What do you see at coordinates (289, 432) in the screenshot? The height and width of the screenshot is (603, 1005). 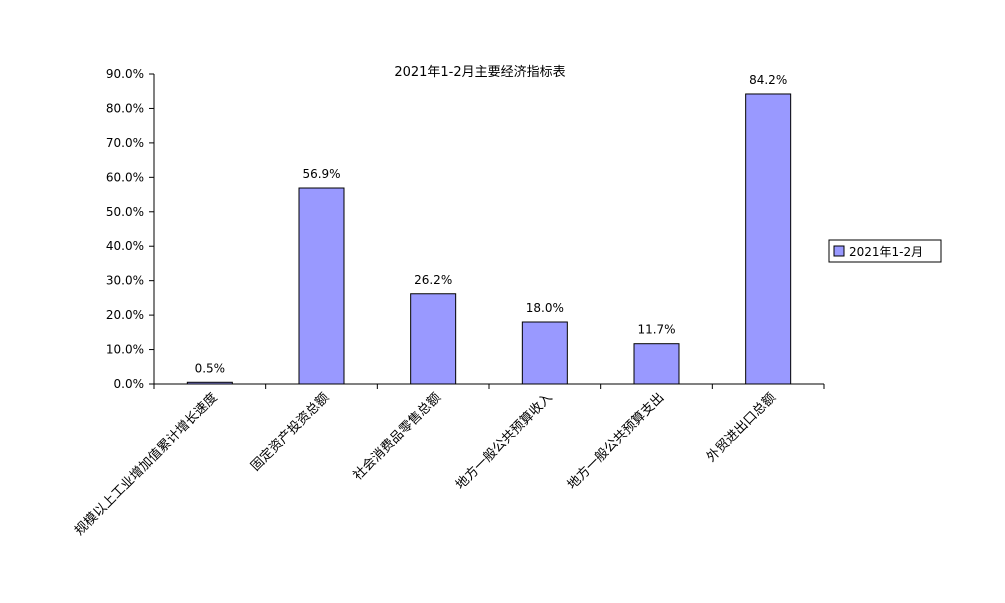 I see `x-category-label: 固定资产投资总额` at bounding box center [289, 432].